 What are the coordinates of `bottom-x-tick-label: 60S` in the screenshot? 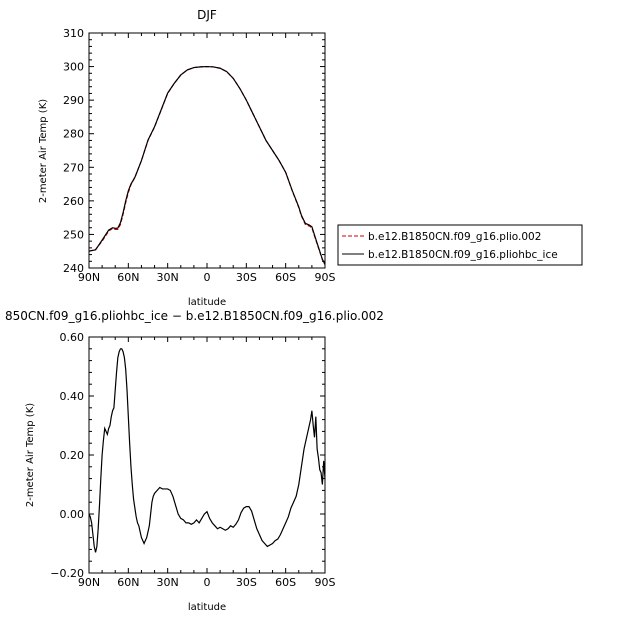 It's located at (285, 582).